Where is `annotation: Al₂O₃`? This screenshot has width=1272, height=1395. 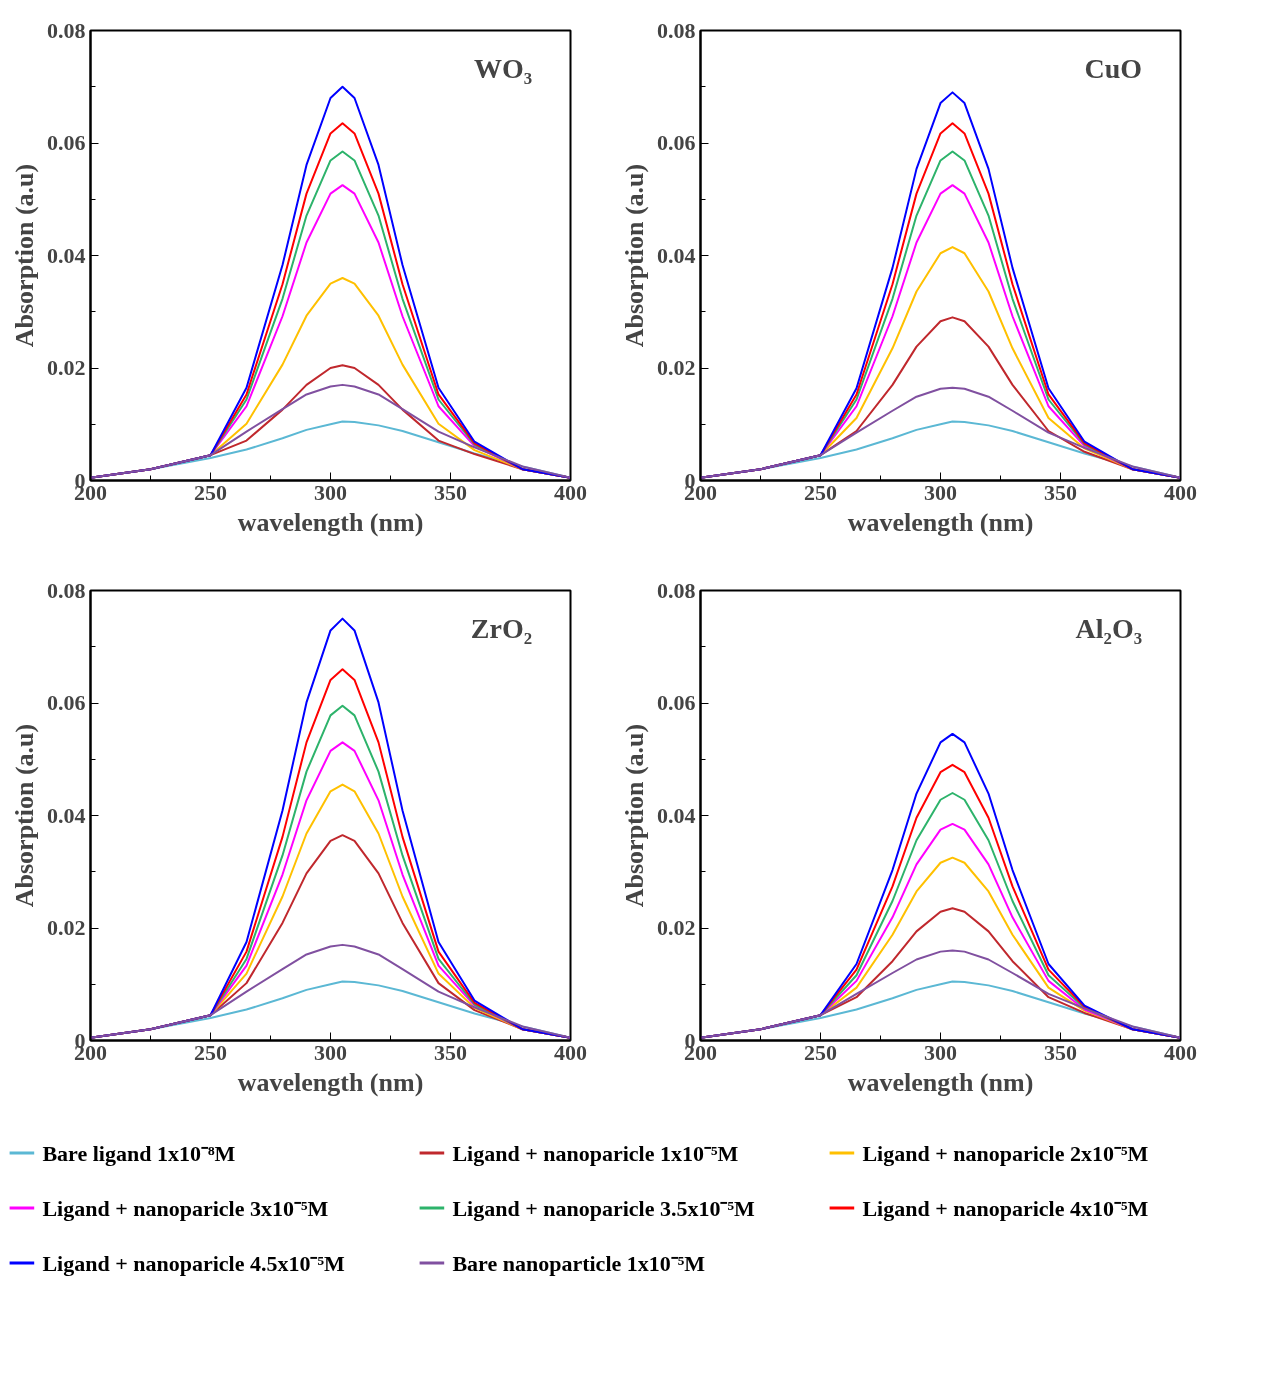
annotation: Al₂O₃ is located at coordinates (1109, 628).